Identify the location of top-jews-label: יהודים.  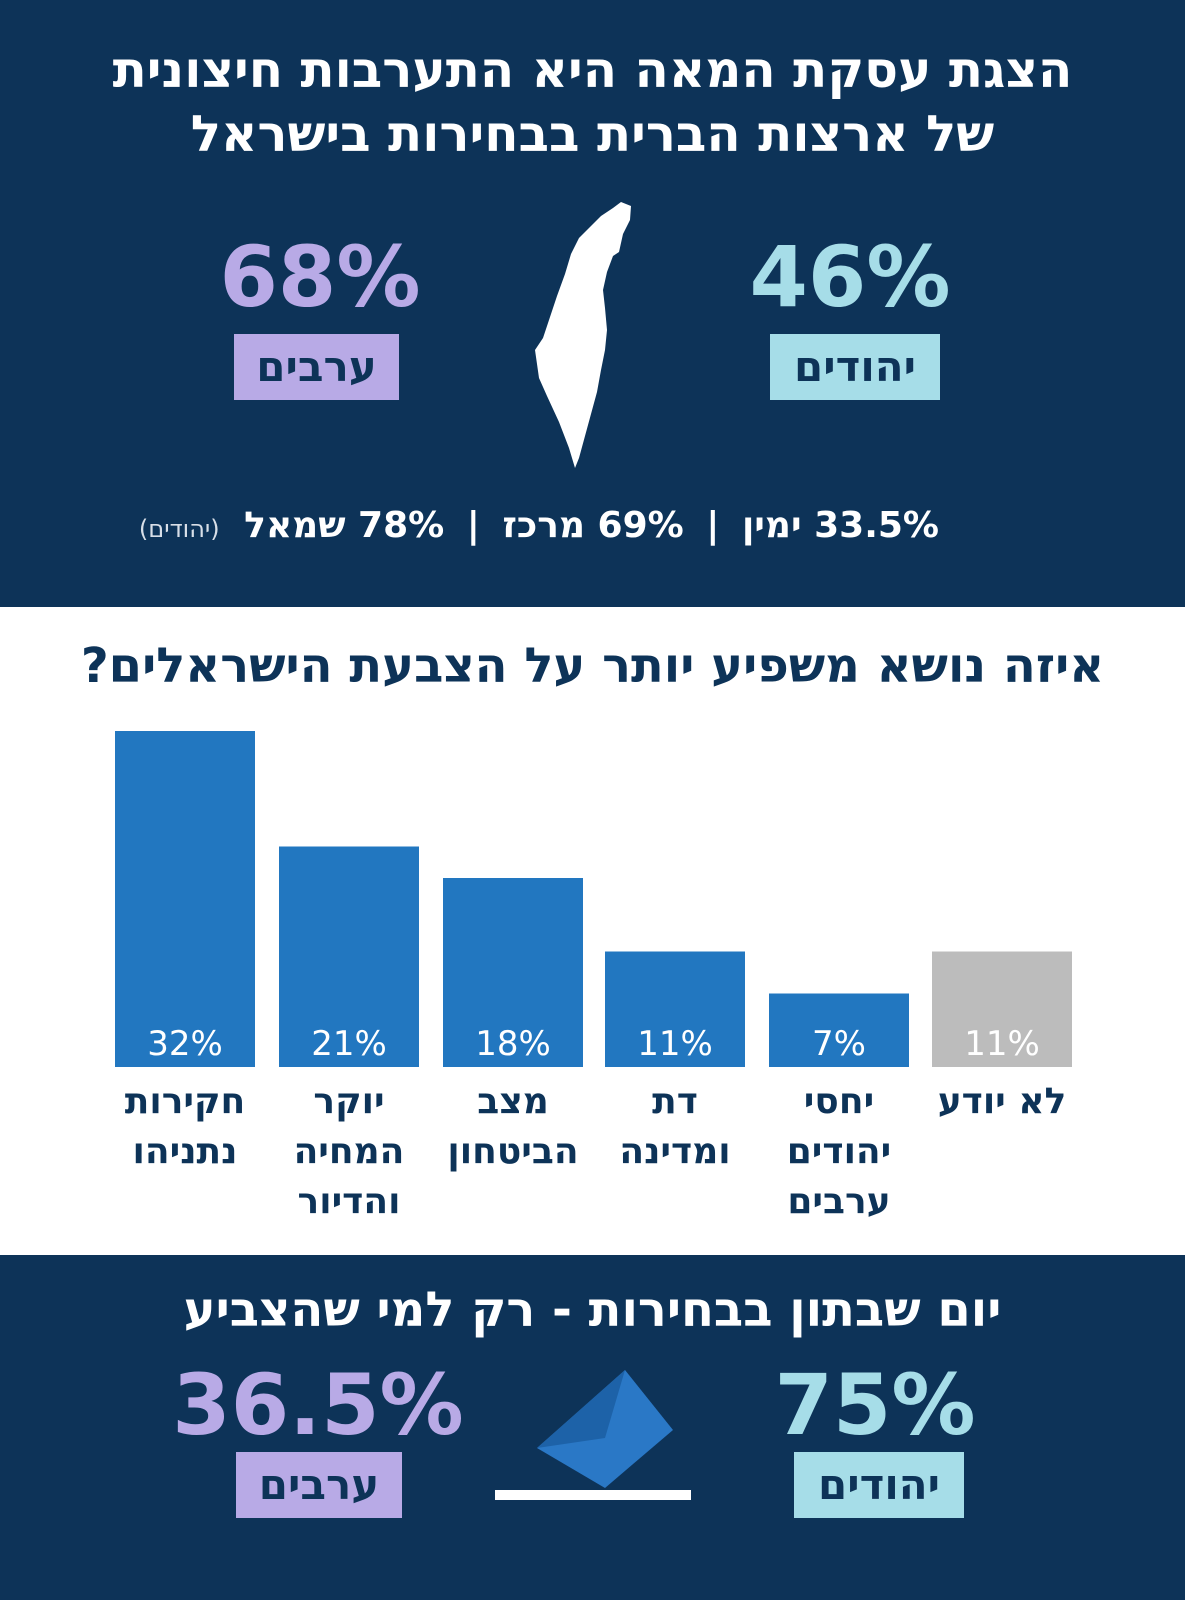
(855, 367).